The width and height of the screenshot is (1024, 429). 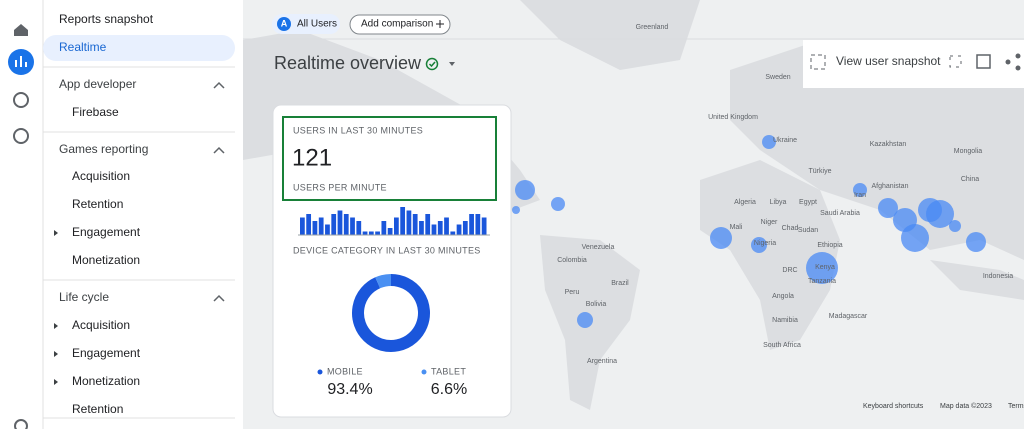 I want to click on legend-value: 6.6%, so click(x=449, y=389).